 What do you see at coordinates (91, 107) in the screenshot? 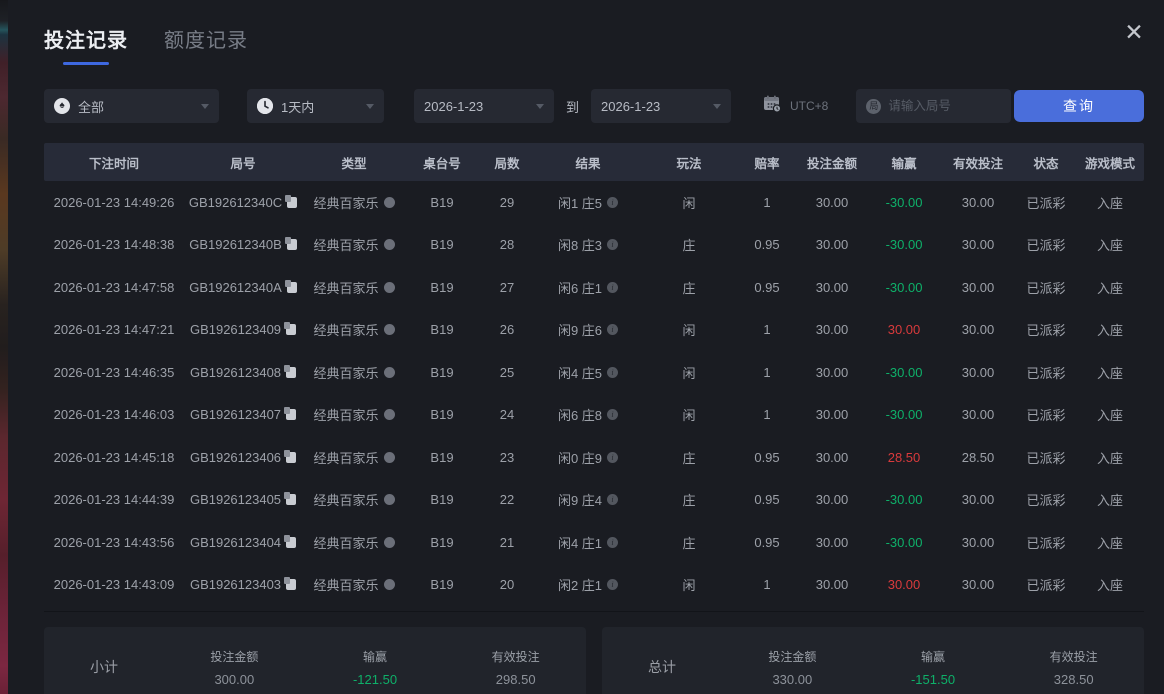
I see `game-type-value: 全部` at bounding box center [91, 107].